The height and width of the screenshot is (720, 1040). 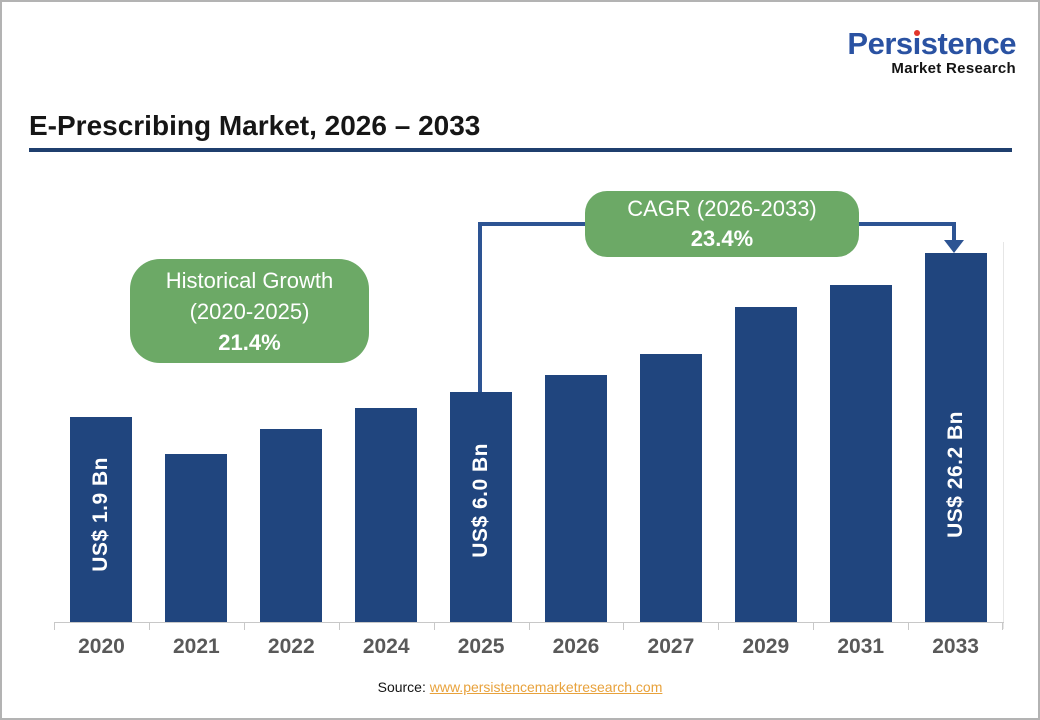 I want to click on cagr-connector-right-segment, so click(x=954, y=232).